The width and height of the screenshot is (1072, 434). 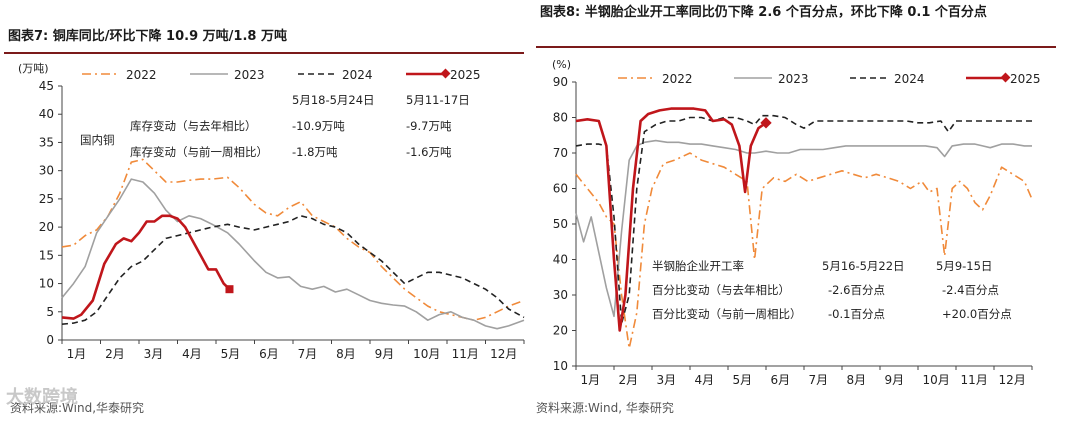 What do you see at coordinates (629, 380) in the screenshot?
I see `right-x-tick-label: 2月` at bounding box center [629, 380].